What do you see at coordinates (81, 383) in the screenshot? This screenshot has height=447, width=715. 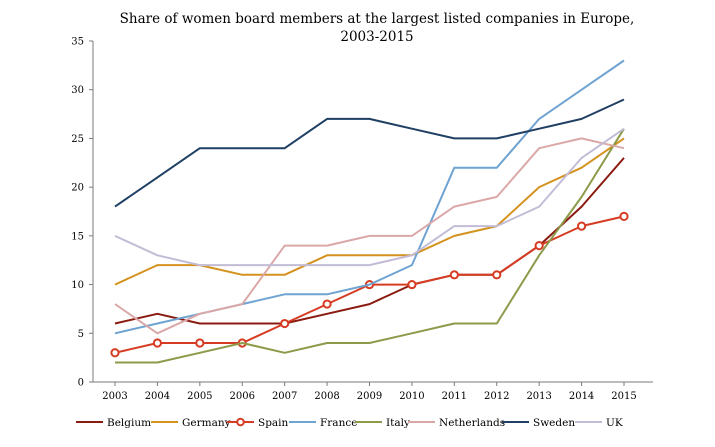 I see `y-tick-label: 0` at bounding box center [81, 383].